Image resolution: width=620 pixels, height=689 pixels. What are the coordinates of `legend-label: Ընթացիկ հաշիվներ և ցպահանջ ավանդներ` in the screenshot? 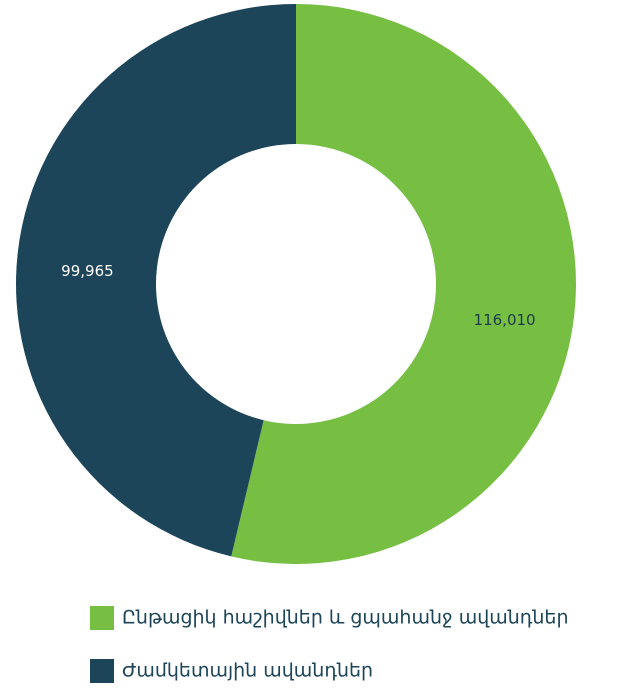 It's located at (345, 618).